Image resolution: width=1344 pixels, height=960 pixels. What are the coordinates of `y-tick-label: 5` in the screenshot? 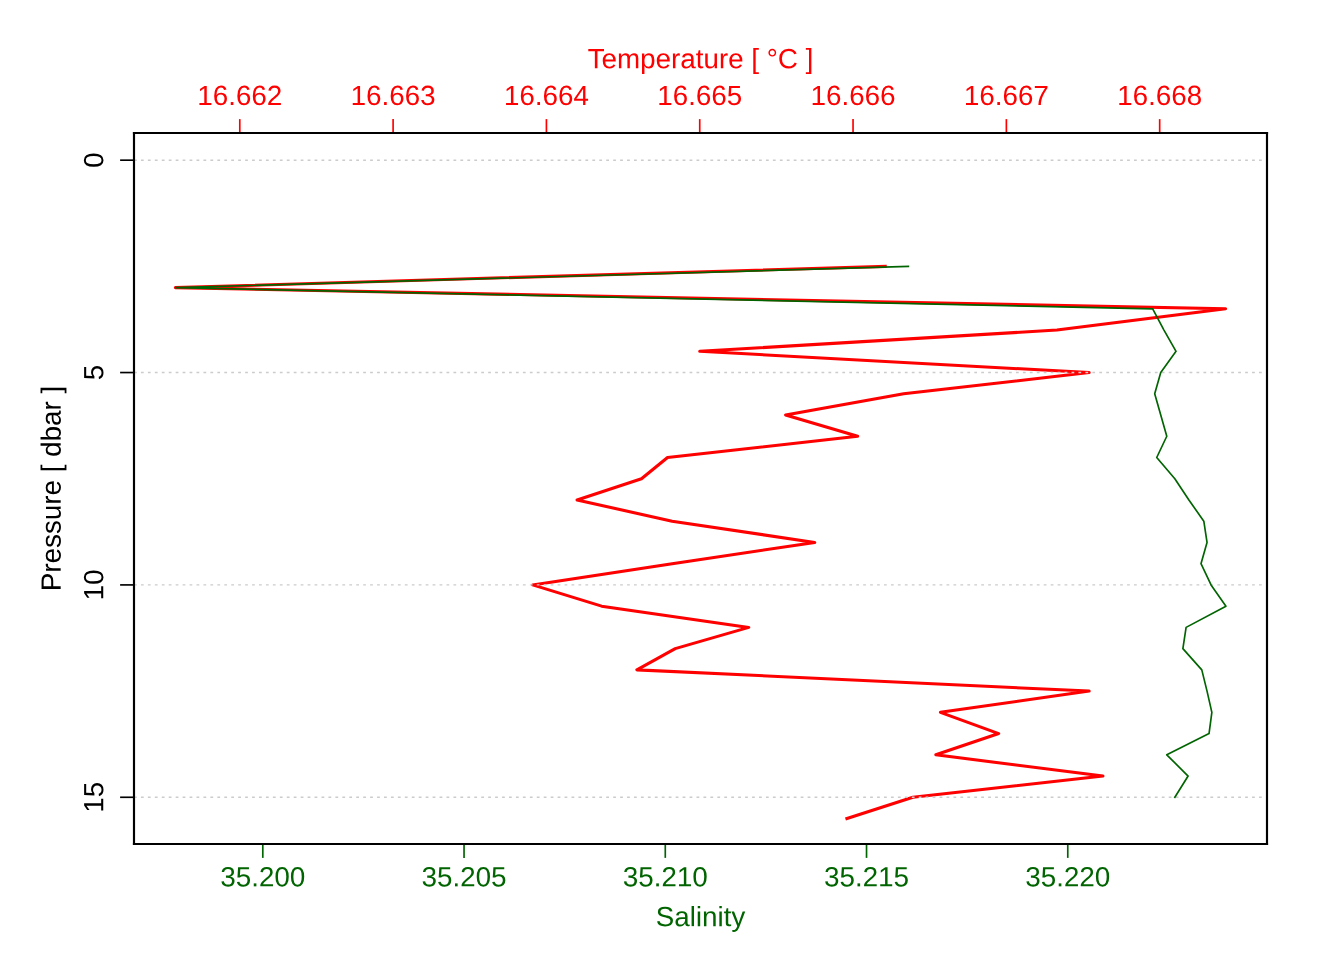 It's located at (94, 372).